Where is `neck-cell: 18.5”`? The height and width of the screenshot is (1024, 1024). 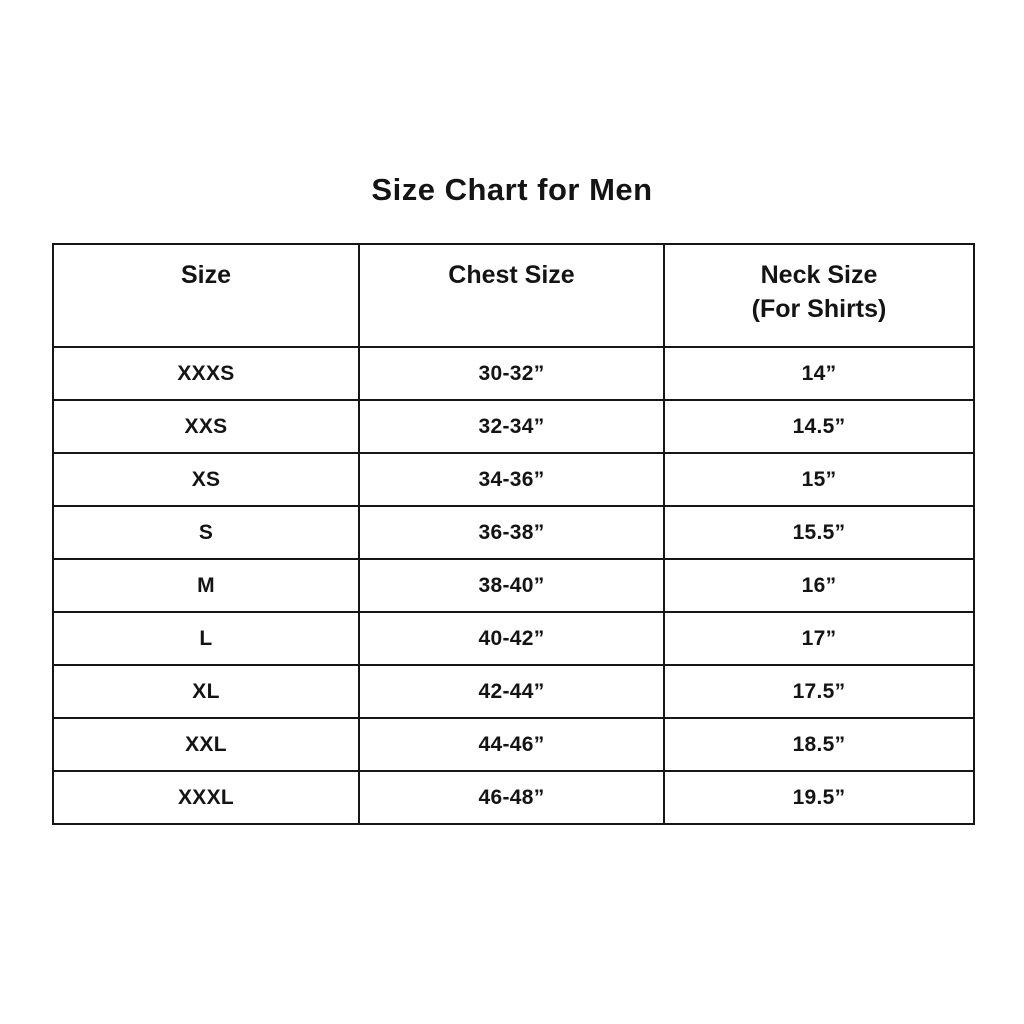 neck-cell: 18.5” is located at coordinates (819, 744).